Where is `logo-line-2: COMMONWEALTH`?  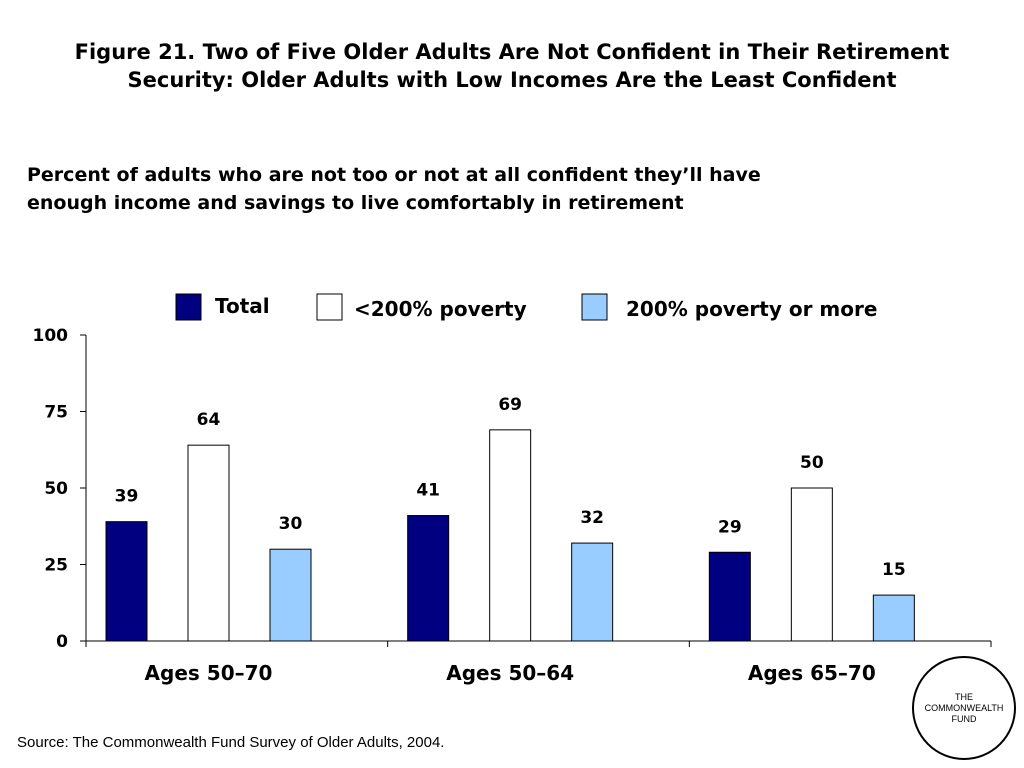 logo-line-2: COMMONWEALTH is located at coordinates (964, 707).